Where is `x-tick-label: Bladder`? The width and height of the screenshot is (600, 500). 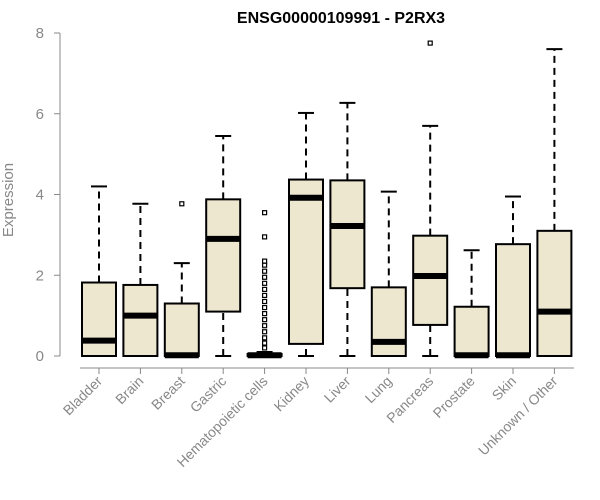
x-tick-label: Bladder is located at coordinates (83, 396).